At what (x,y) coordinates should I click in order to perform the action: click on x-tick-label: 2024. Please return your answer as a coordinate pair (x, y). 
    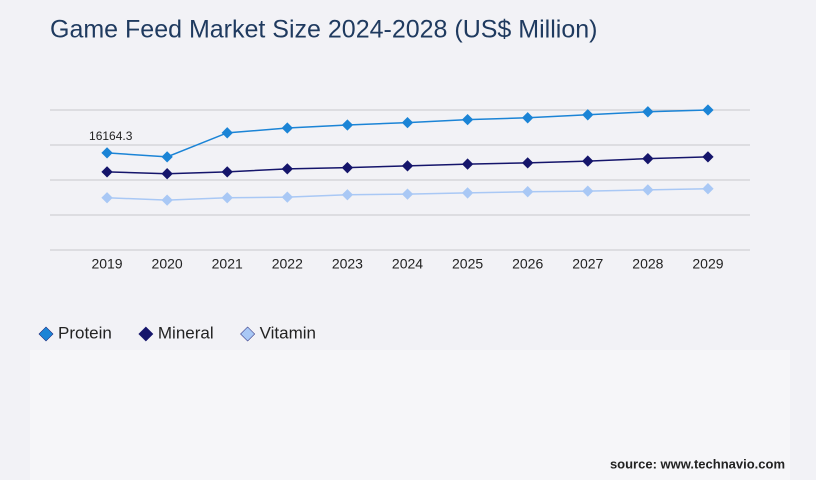
    Looking at the image, I should click on (407, 264).